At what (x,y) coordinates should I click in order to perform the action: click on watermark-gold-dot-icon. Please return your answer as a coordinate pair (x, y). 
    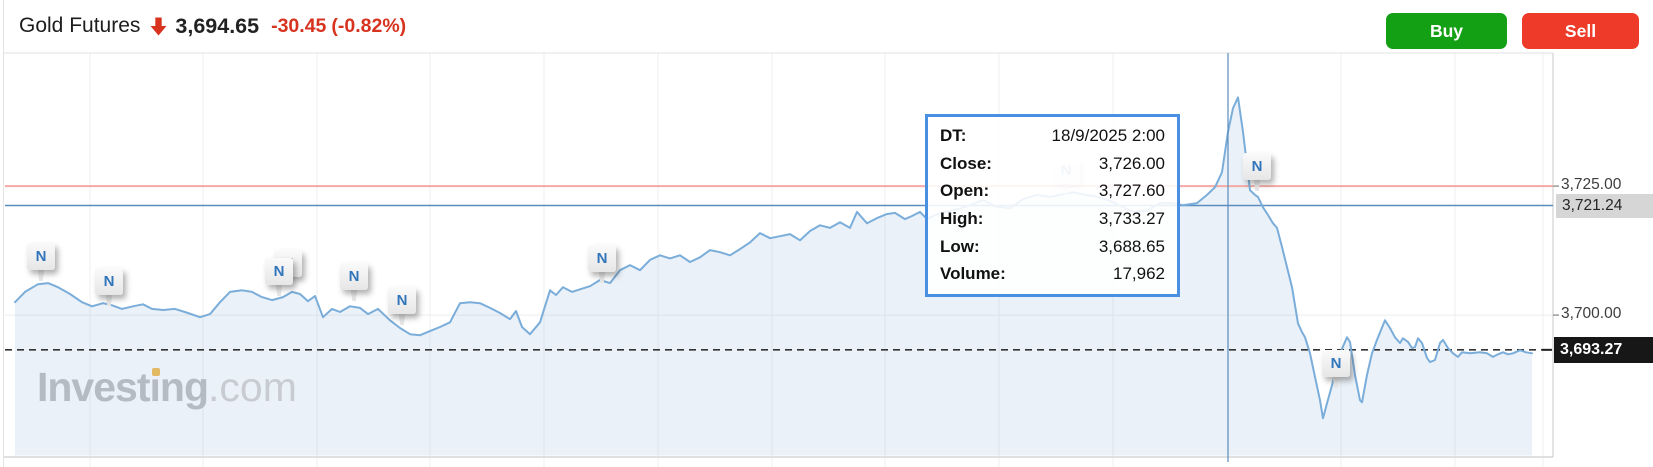
    Looking at the image, I should click on (155, 372).